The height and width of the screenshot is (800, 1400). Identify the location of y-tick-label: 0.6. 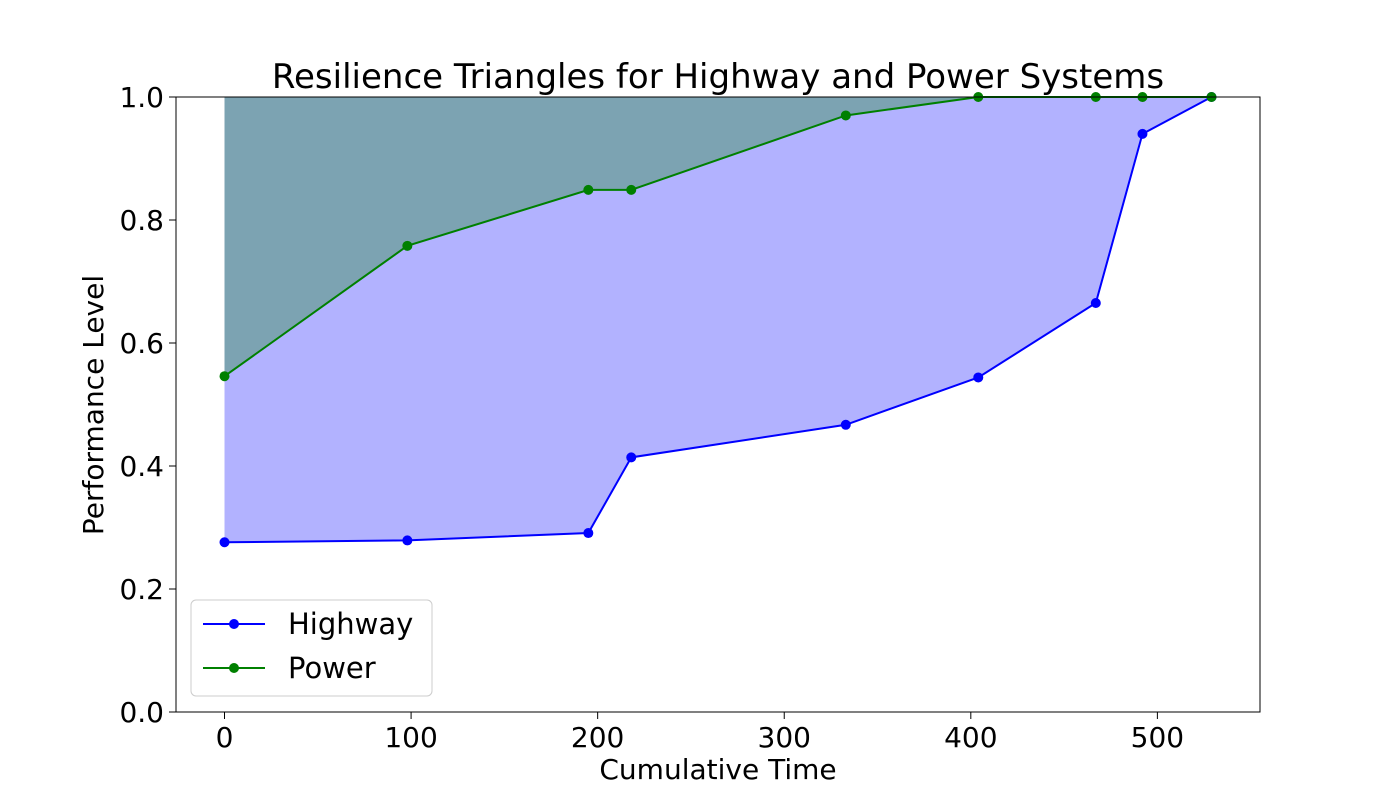
(141, 343).